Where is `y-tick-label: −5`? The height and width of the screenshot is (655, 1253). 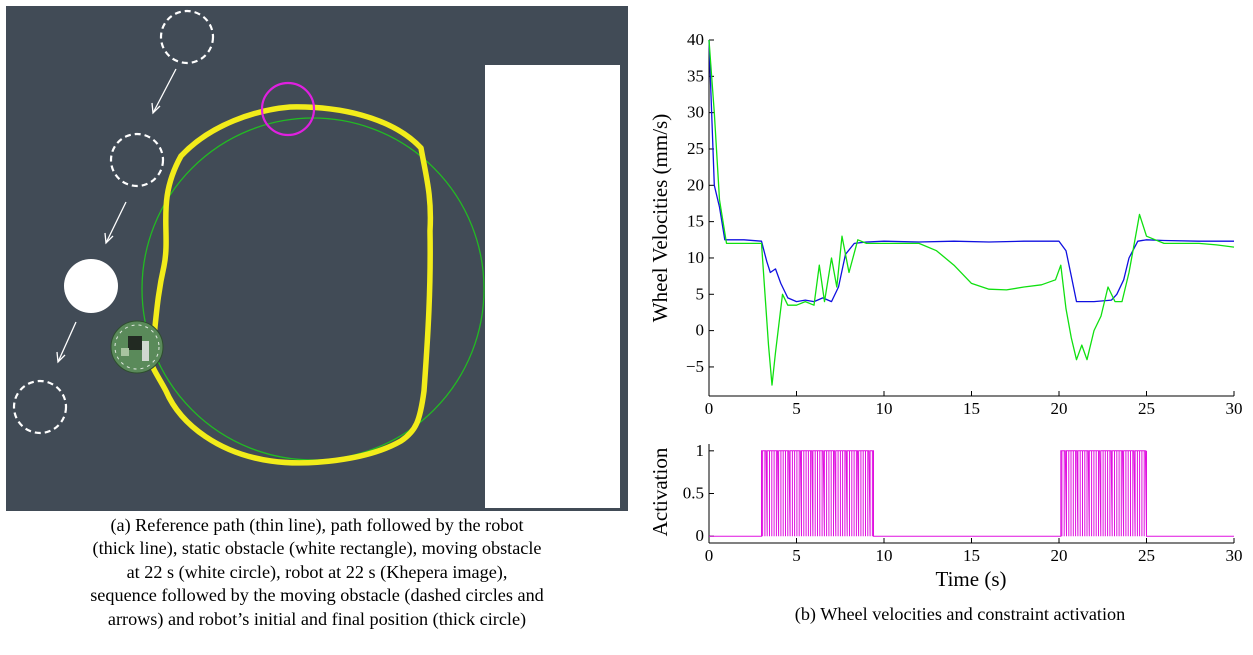
y-tick-label: −5 is located at coordinates (695, 366).